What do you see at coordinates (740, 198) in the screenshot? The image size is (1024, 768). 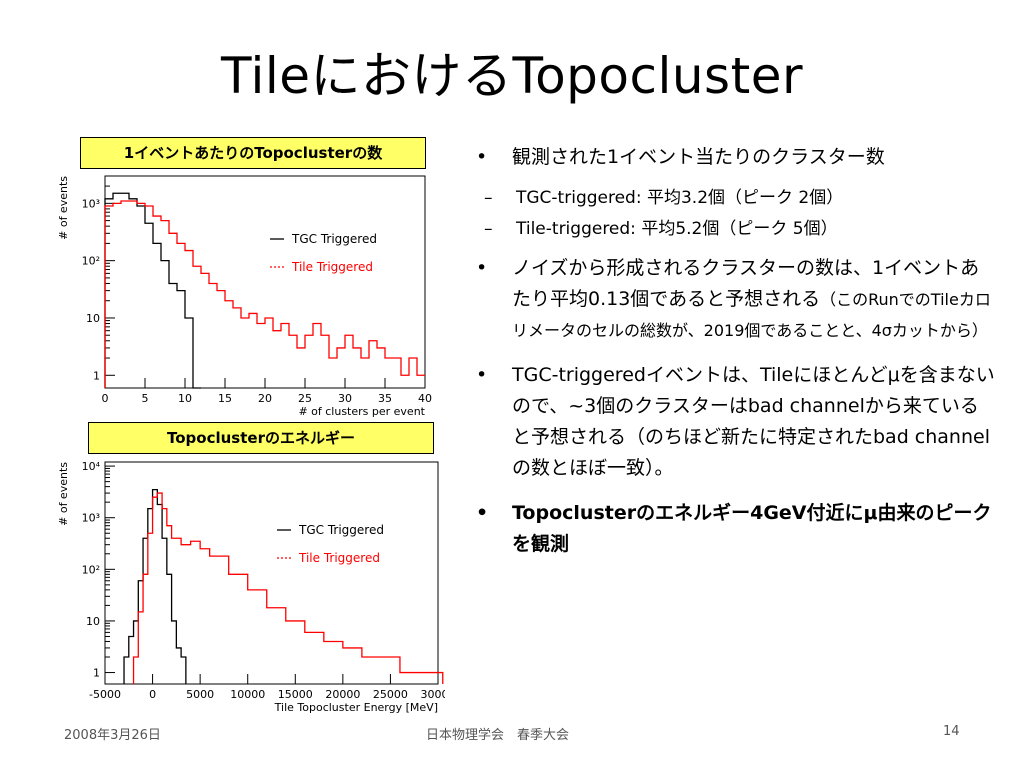 I see `sub-bullet-tgc: – TGC-triggered: 平均3.2個（ピーク 2個）` at bounding box center [740, 198].